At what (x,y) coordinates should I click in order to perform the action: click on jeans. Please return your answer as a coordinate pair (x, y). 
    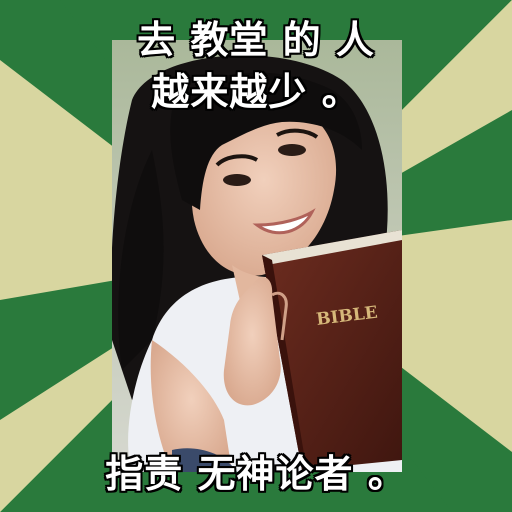
    Looking at the image, I should click on (204, 460).